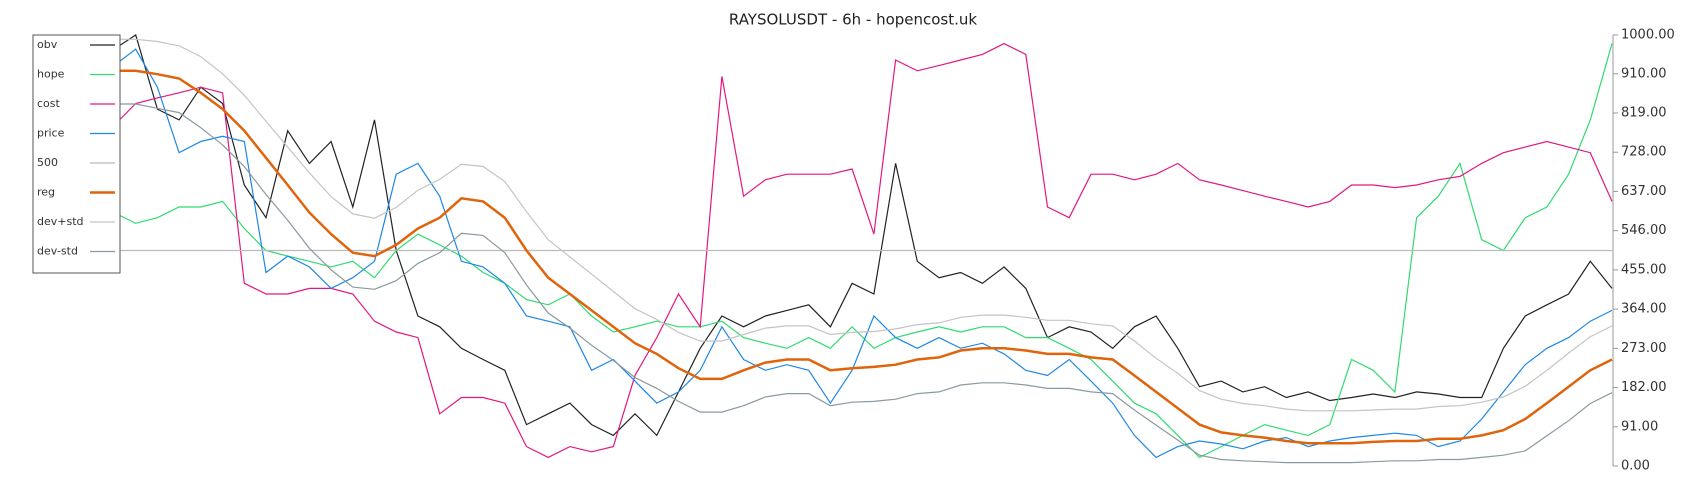 The image size is (1700, 500). What do you see at coordinates (853, 20) in the screenshot?
I see `chart-title: RAYSOLUSDT - 6h - hopencost.uk` at bounding box center [853, 20].